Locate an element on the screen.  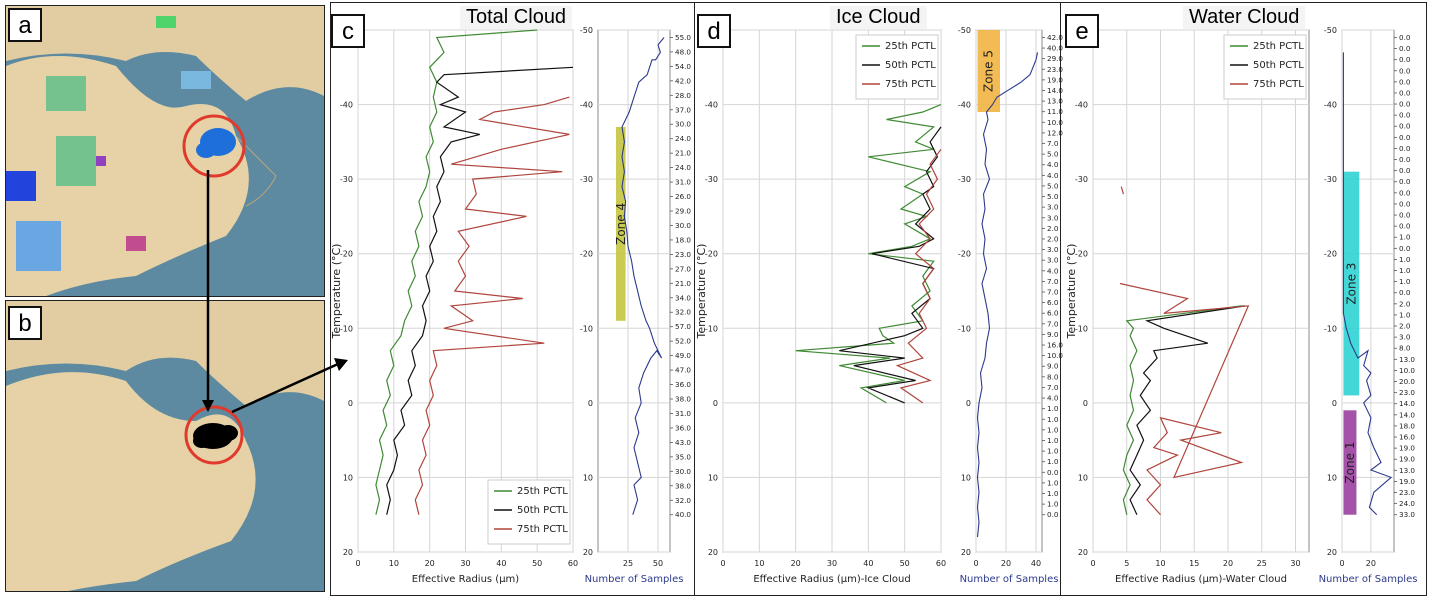
samples-x-tick-label: 20 is located at coordinates (1371, 563).